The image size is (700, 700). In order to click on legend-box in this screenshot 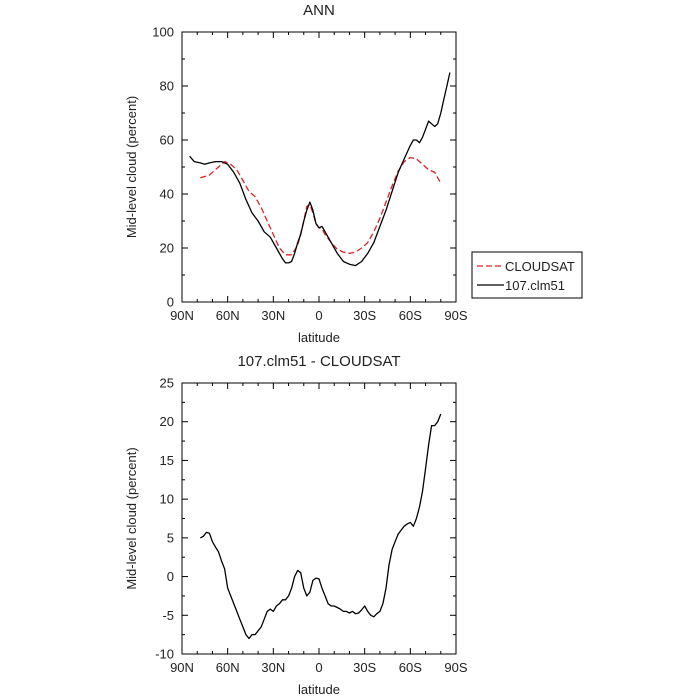, I will do `click(527, 275)`.